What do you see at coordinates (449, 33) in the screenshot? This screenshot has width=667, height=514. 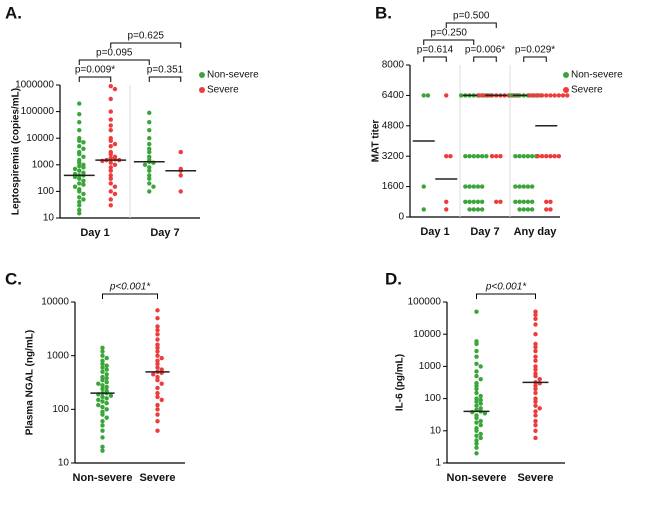 I see `p-value: p=0.250` at bounding box center [449, 33].